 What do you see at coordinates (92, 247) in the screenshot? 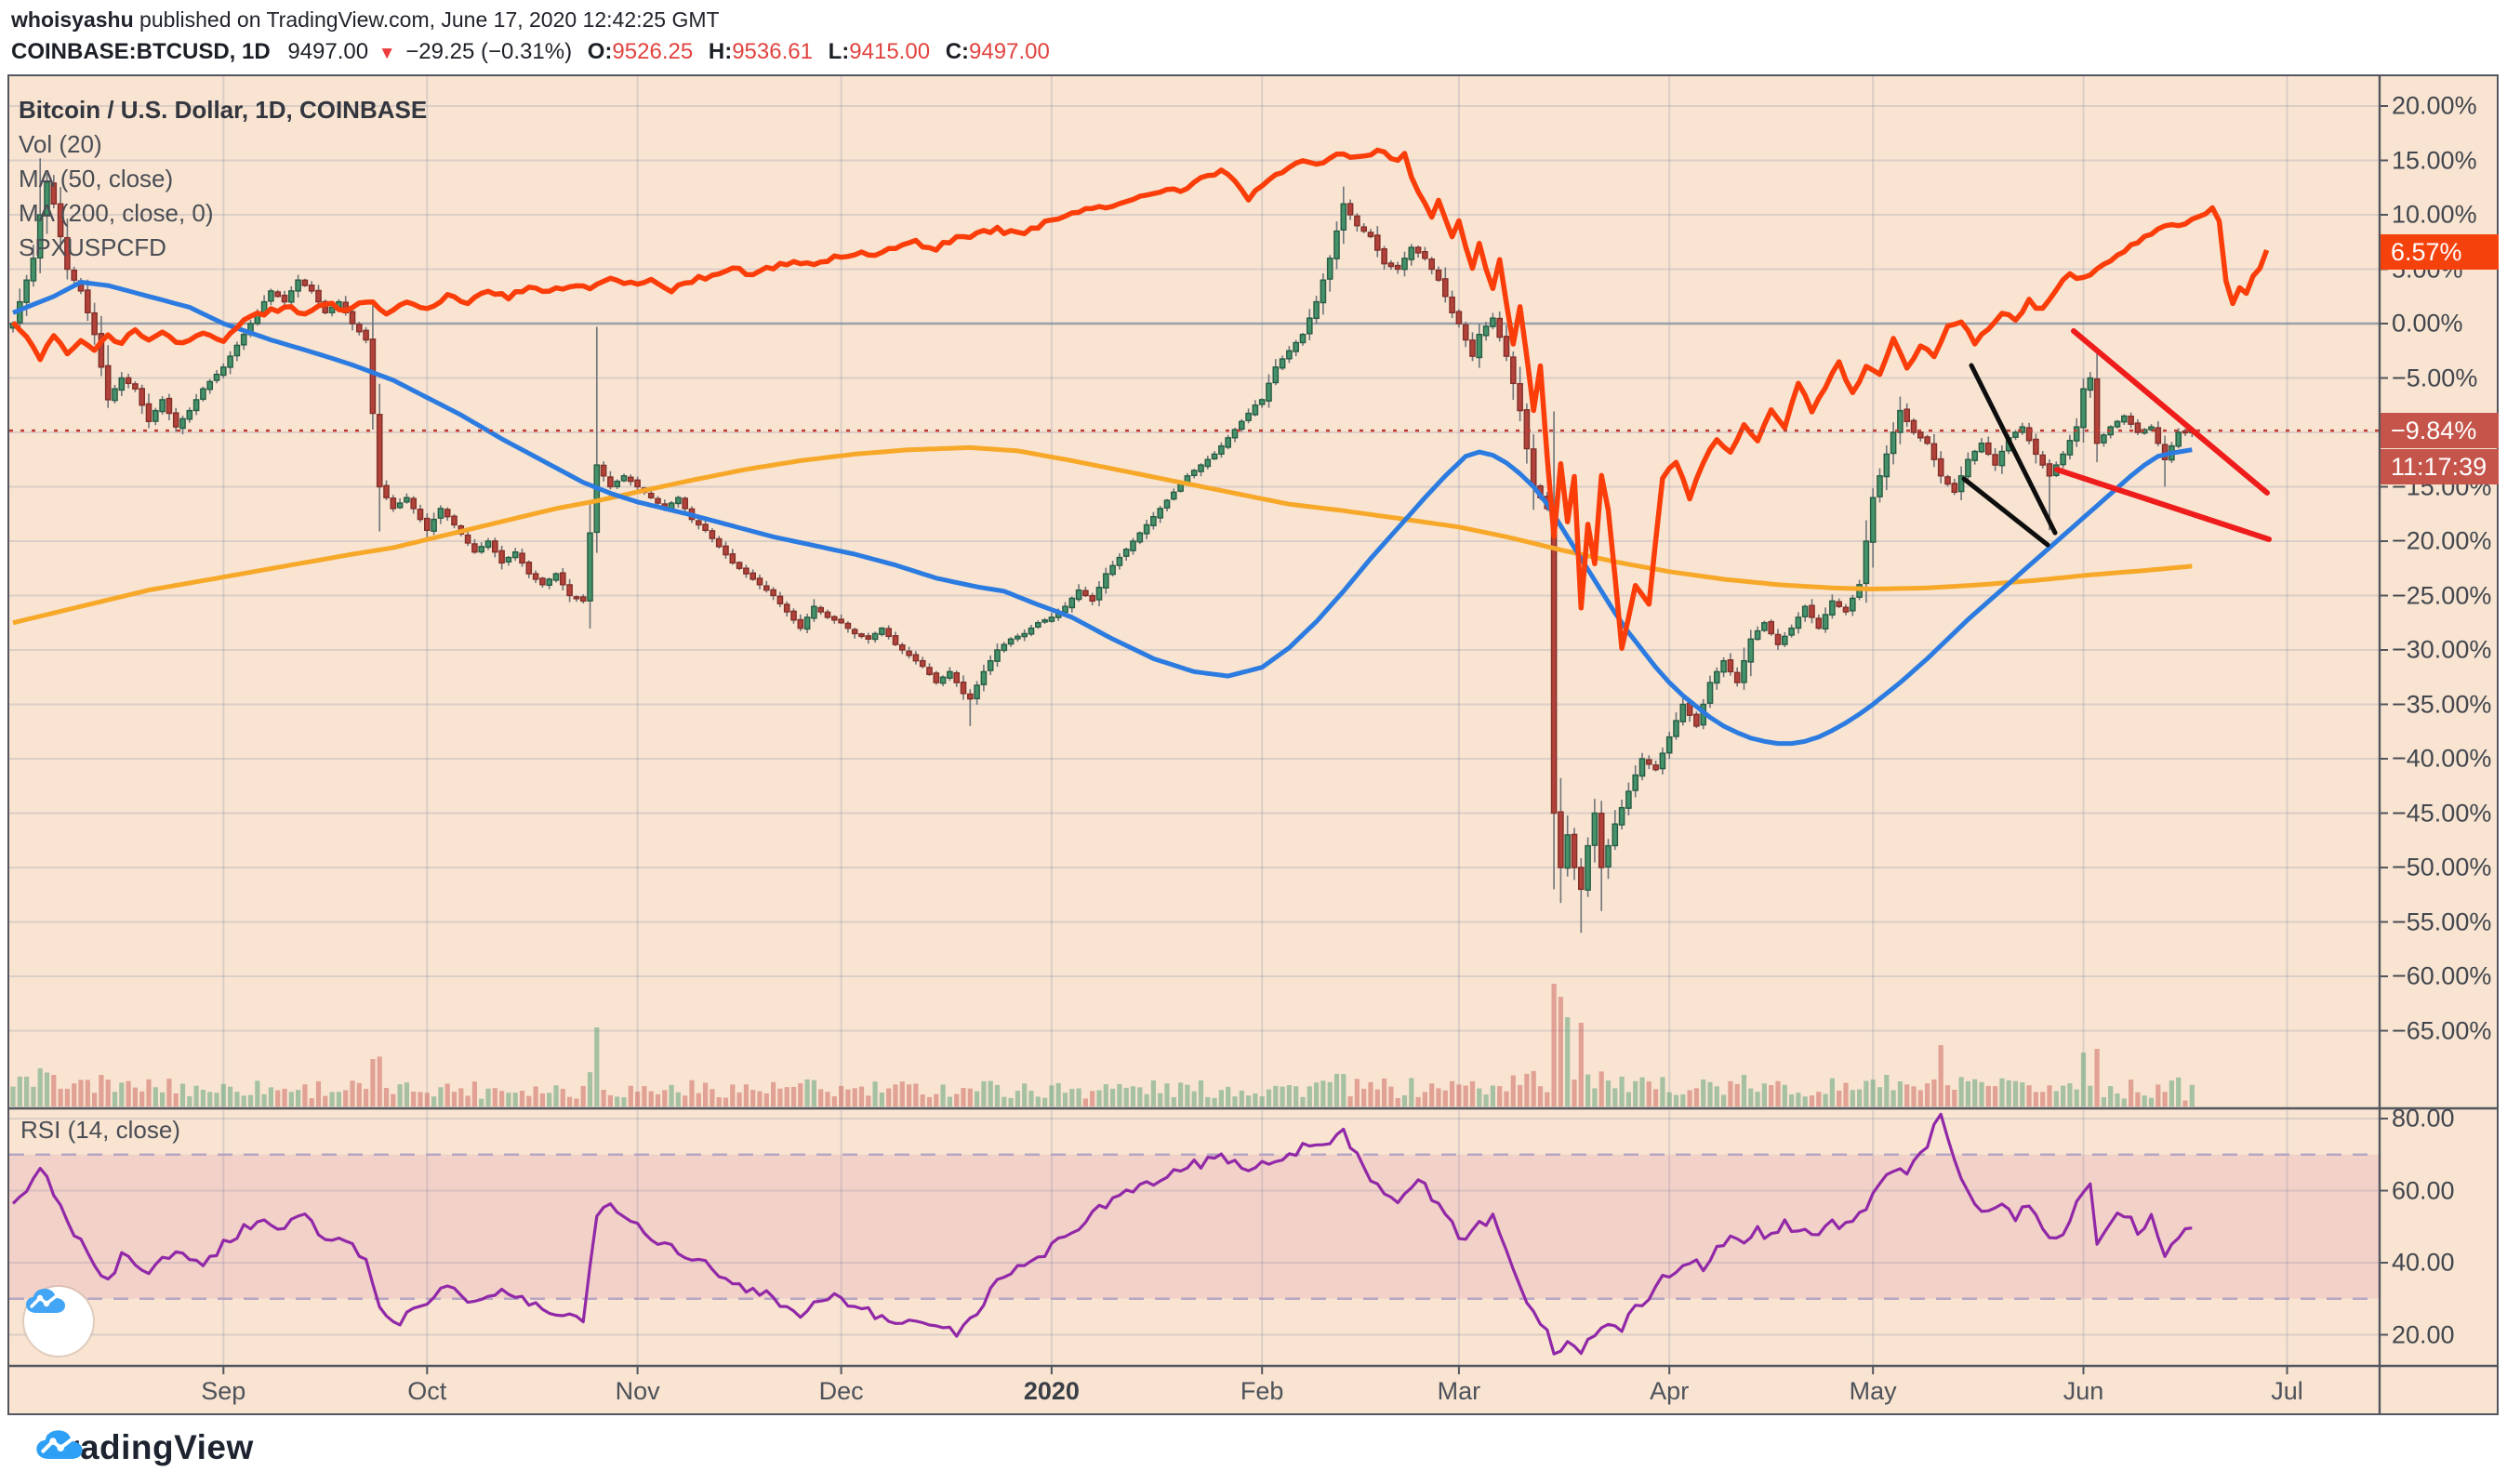
I see `legend-compare-symbol: SPXUSPCFD` at bounding box center [92, 247].